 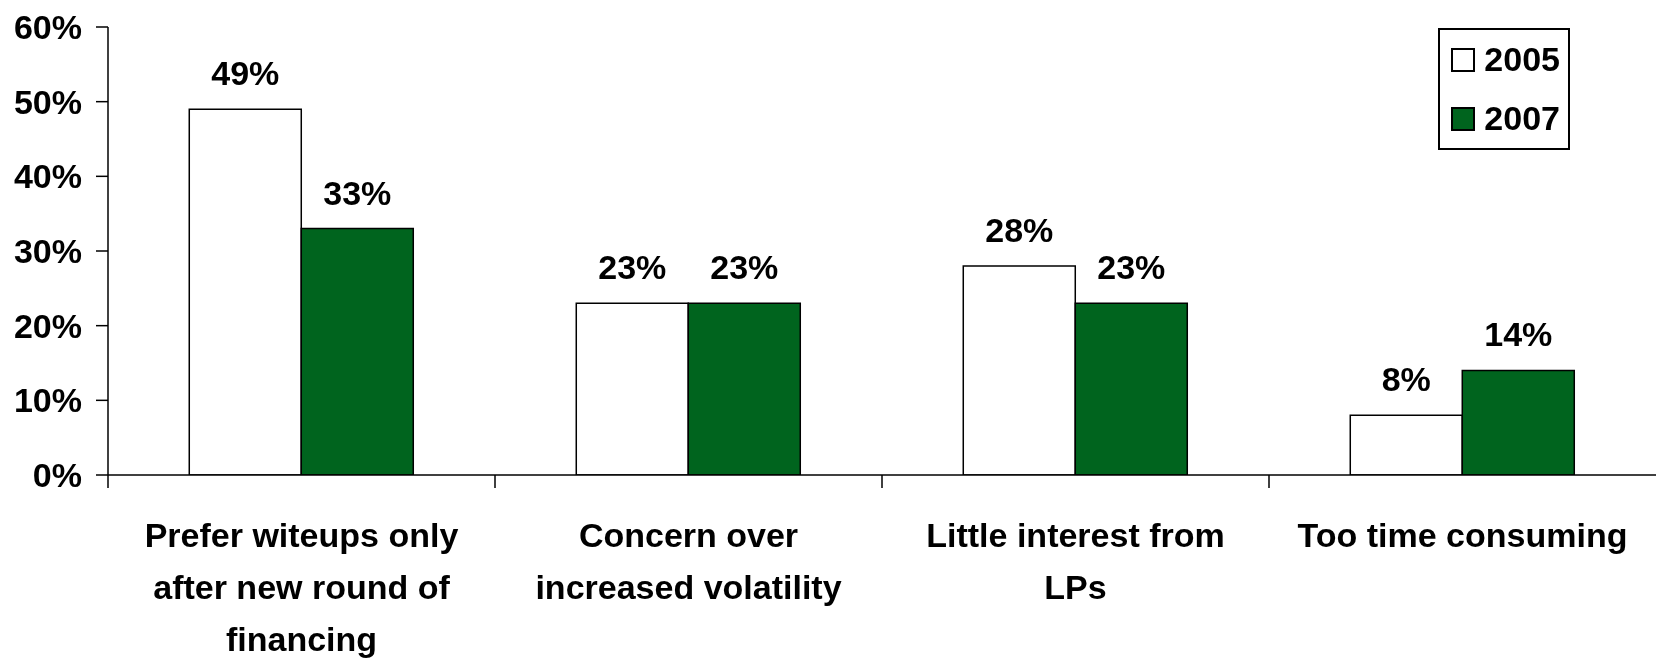 I want to click on data-label: 33%, so click(x=357, y=192).